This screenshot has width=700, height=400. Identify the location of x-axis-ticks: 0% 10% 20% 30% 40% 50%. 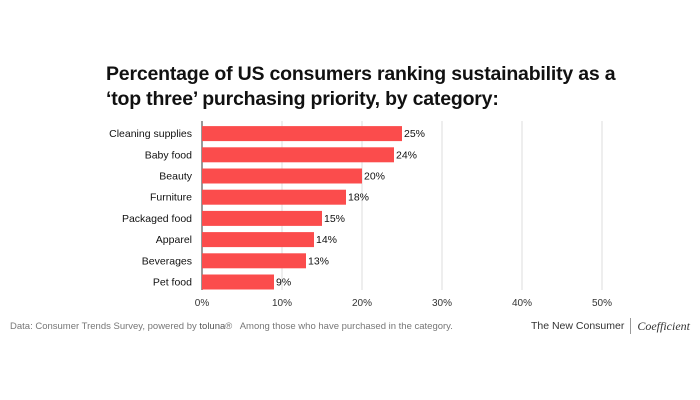
(403, 303).